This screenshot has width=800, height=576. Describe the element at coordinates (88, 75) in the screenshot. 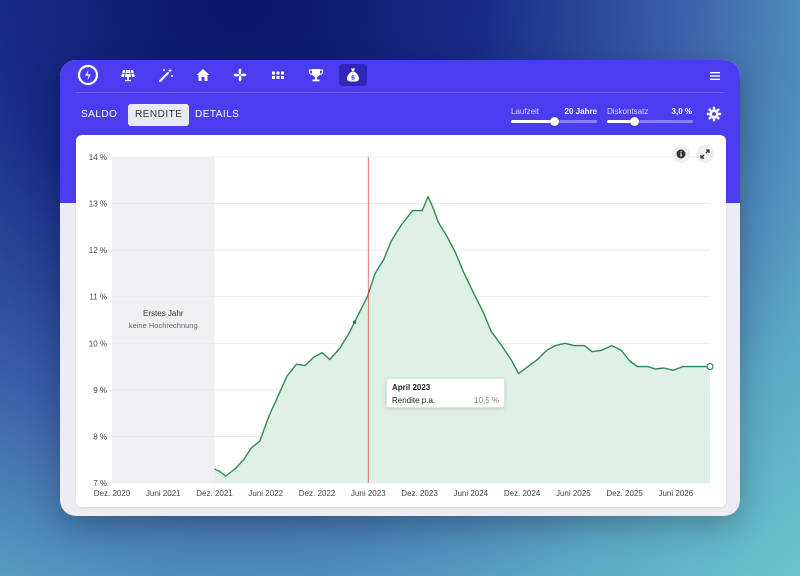

I see `logo-icon` at that location.